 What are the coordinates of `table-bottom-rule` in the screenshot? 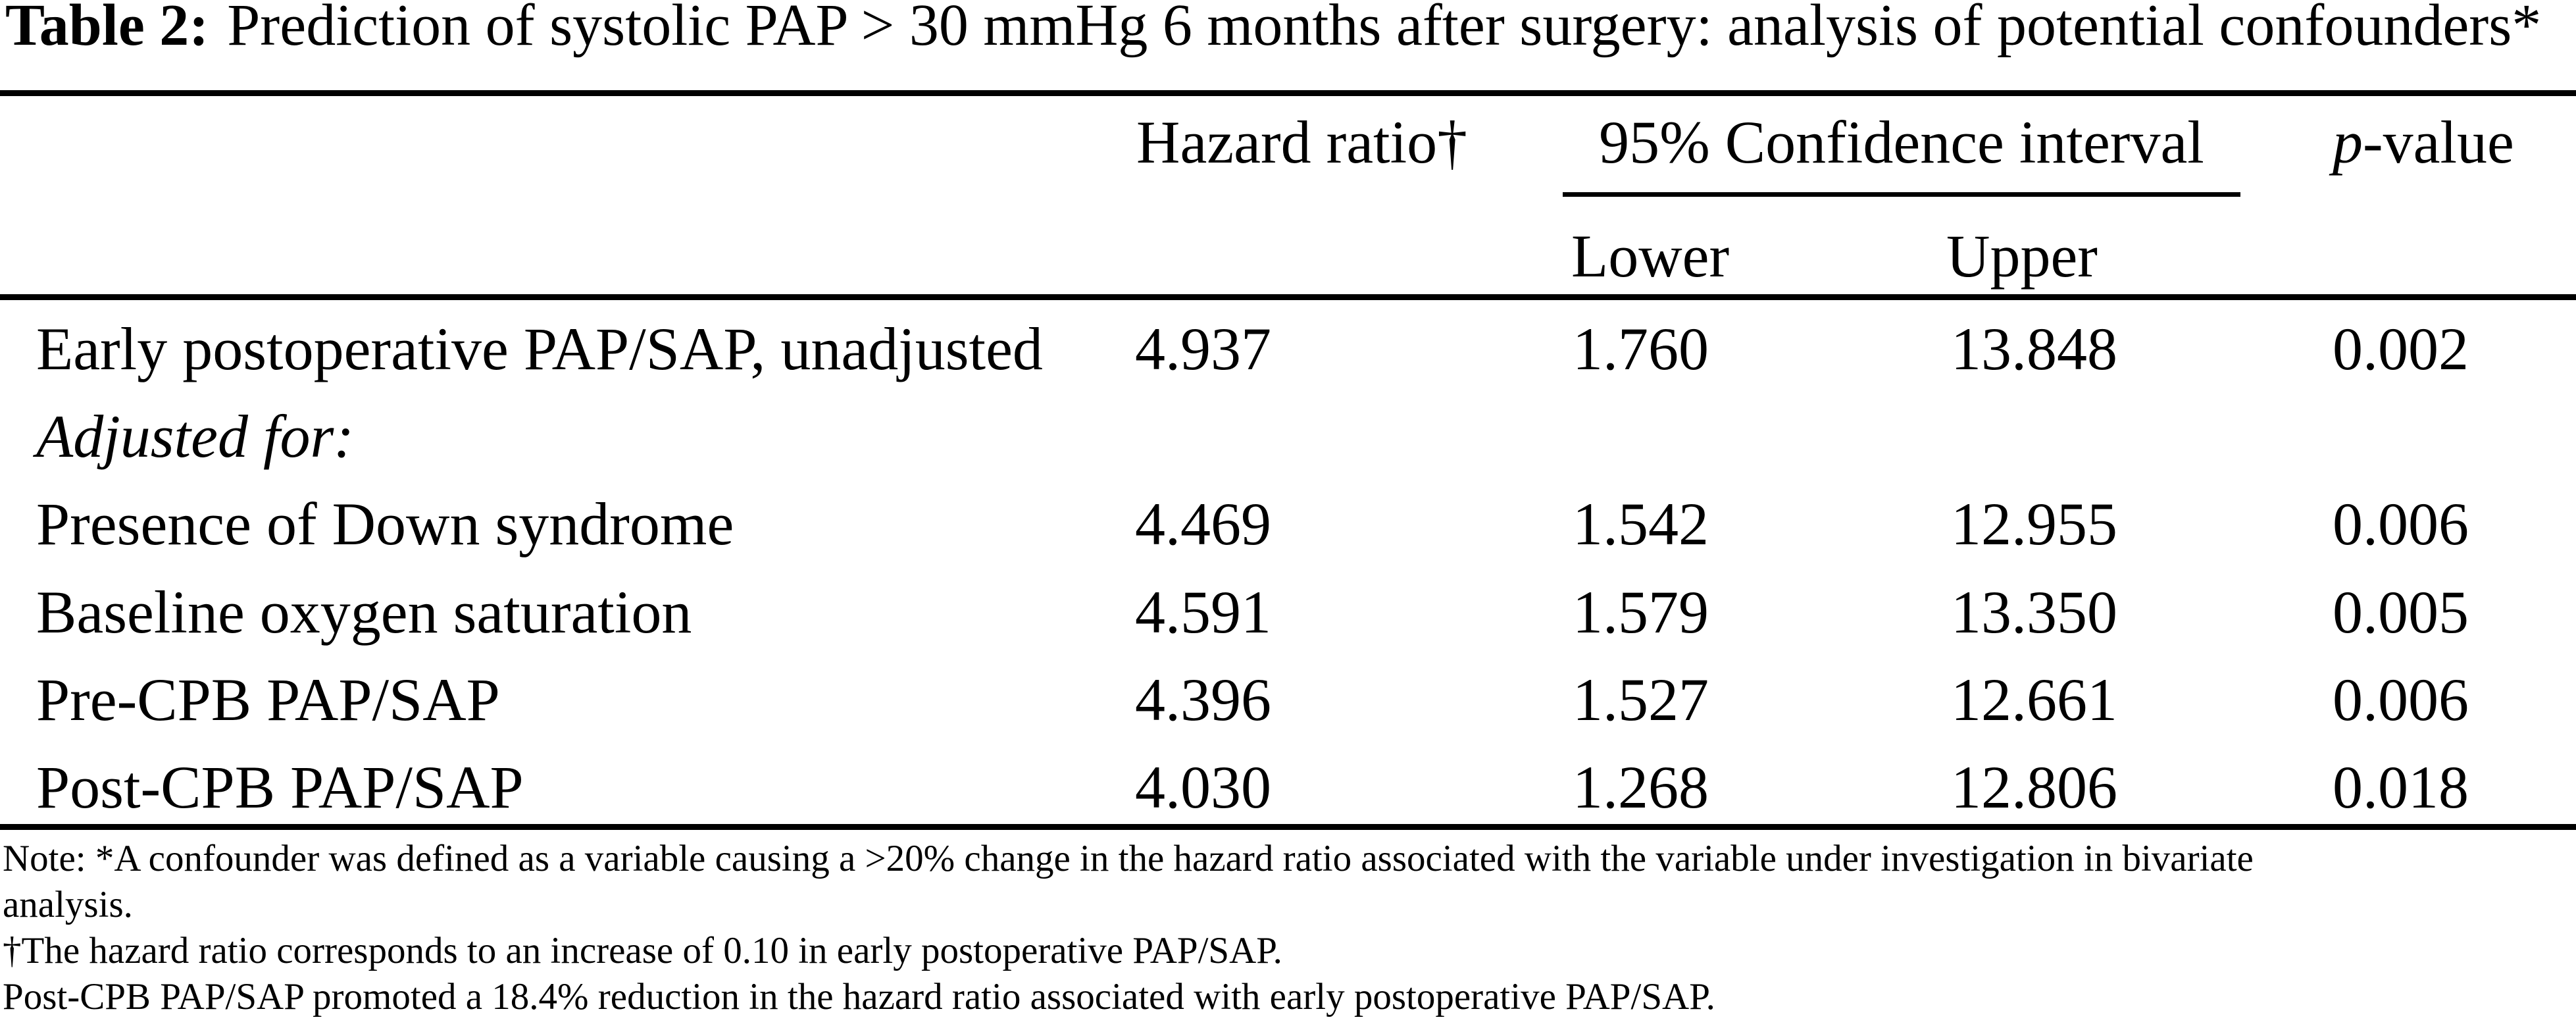 It's located at (1288, 827).